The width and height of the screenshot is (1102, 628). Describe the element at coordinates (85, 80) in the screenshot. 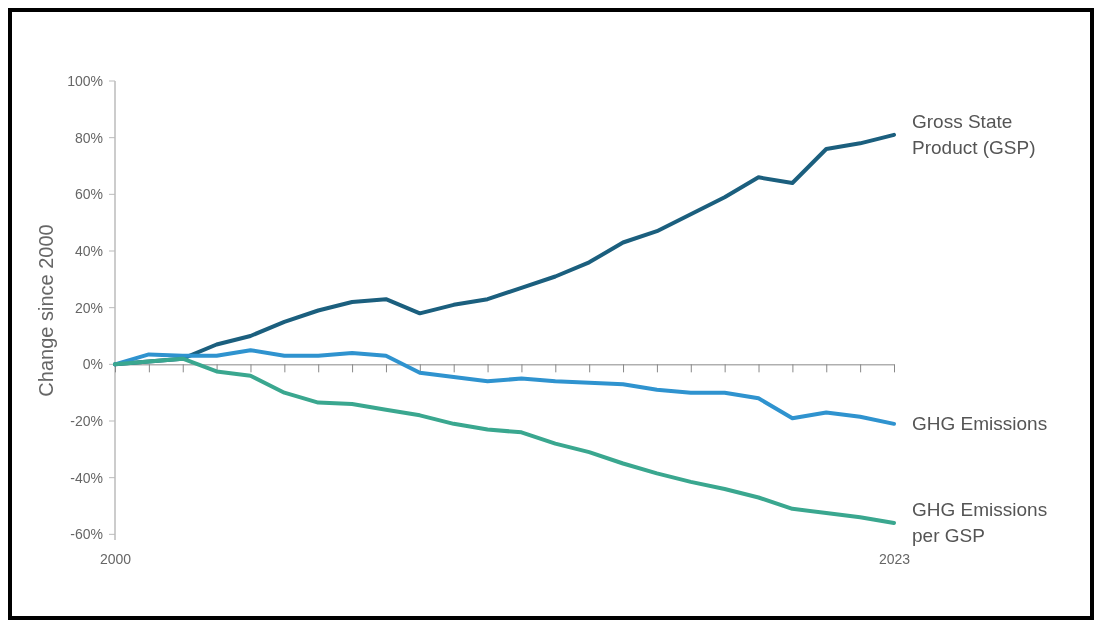

I see `y-tick-label: 100%` at that location.